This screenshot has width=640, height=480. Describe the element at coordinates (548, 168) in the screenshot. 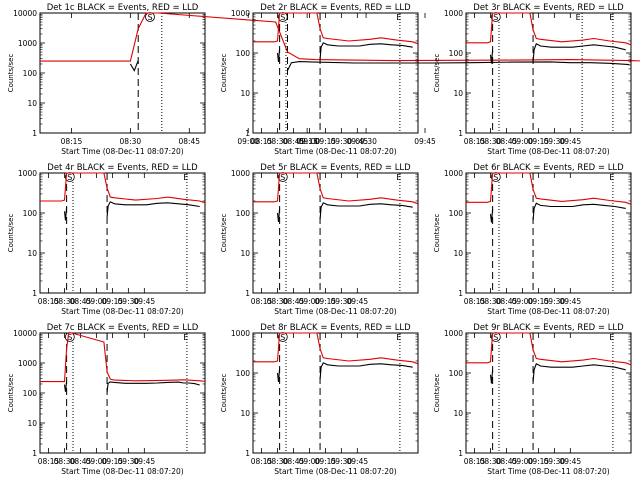

I see `panel-title: Det 6r BLACK = Events, RED = LLD` at that location.